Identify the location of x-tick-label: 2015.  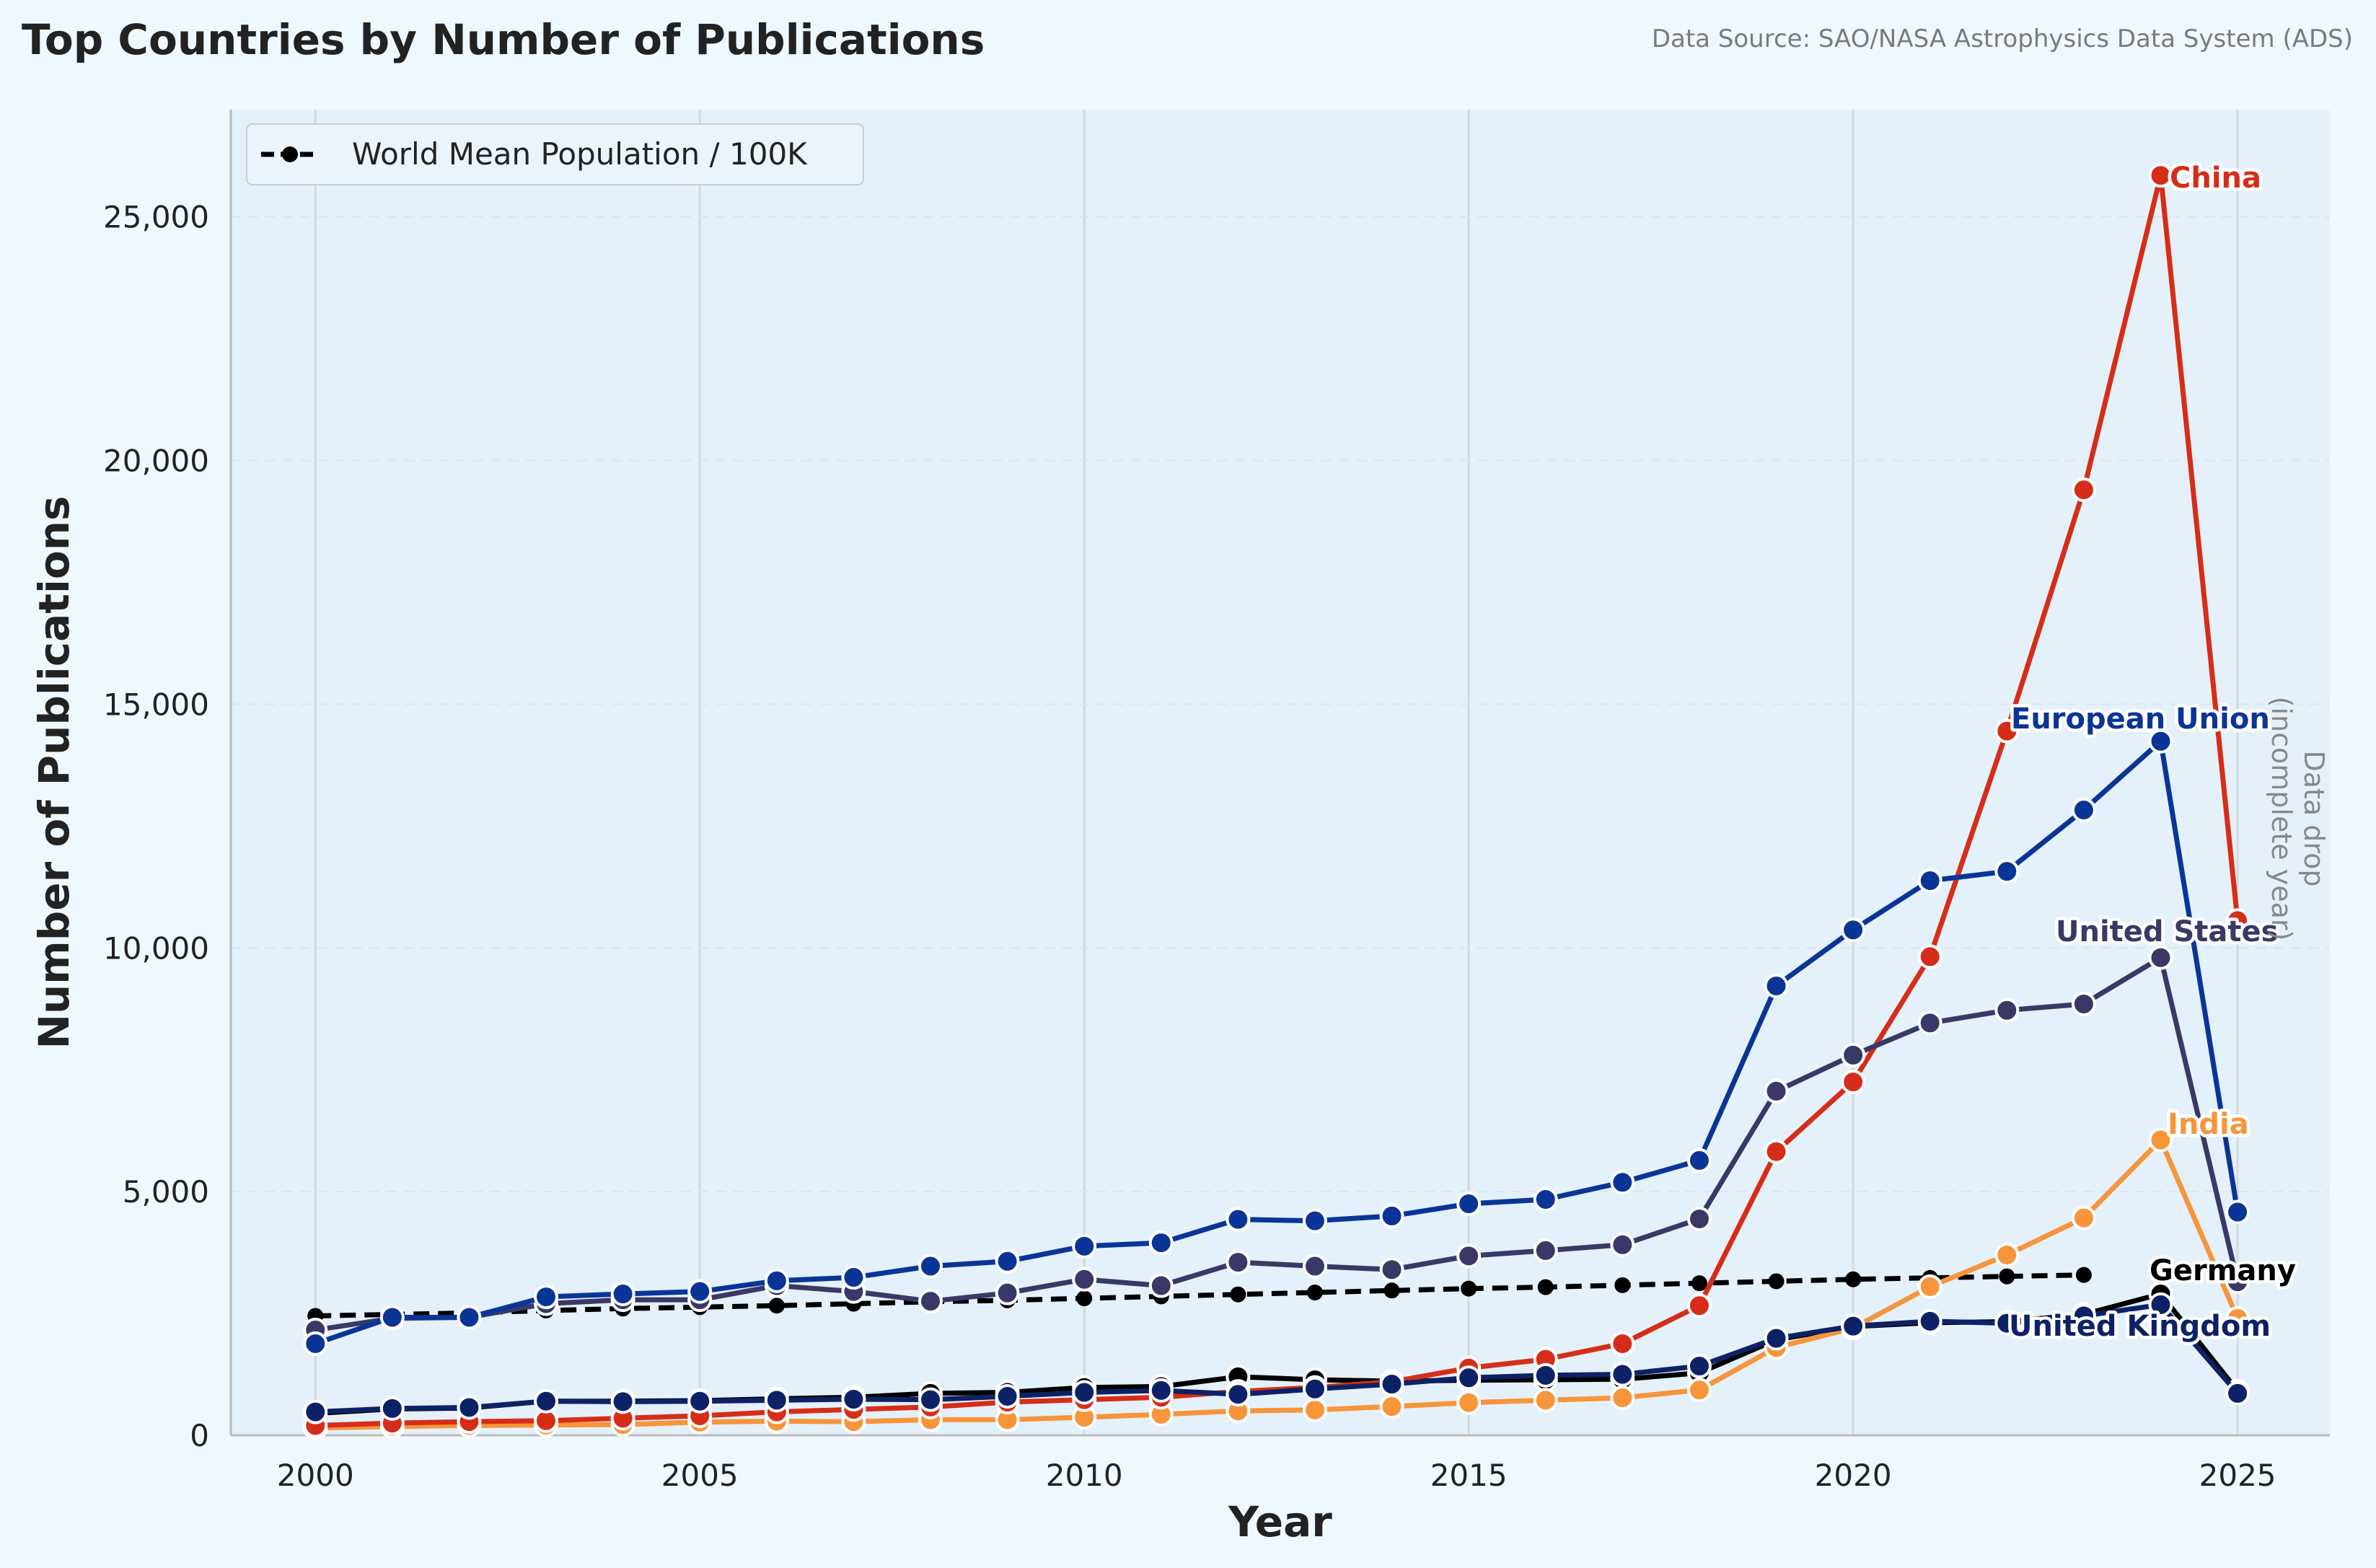
(1469, 1476).